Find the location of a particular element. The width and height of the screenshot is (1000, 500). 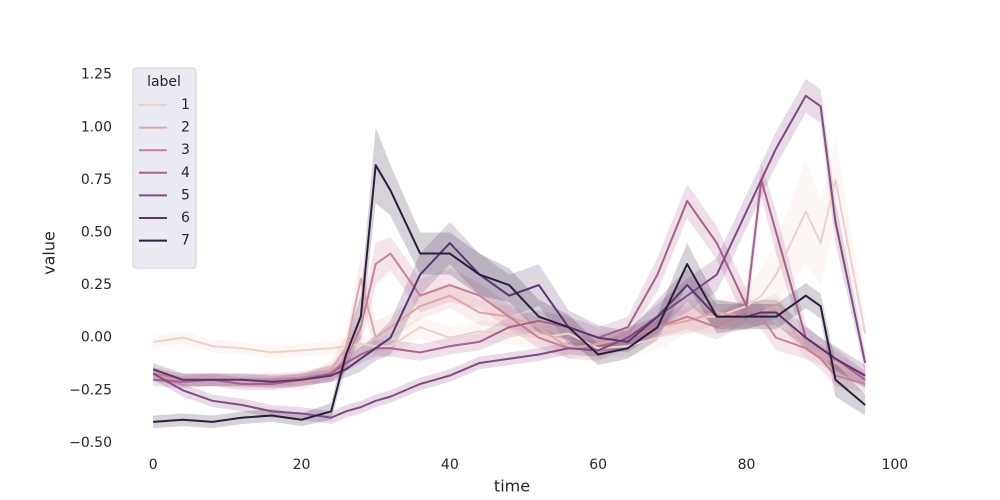

x-tick-label: 20 is located at coordinates (302, 465).